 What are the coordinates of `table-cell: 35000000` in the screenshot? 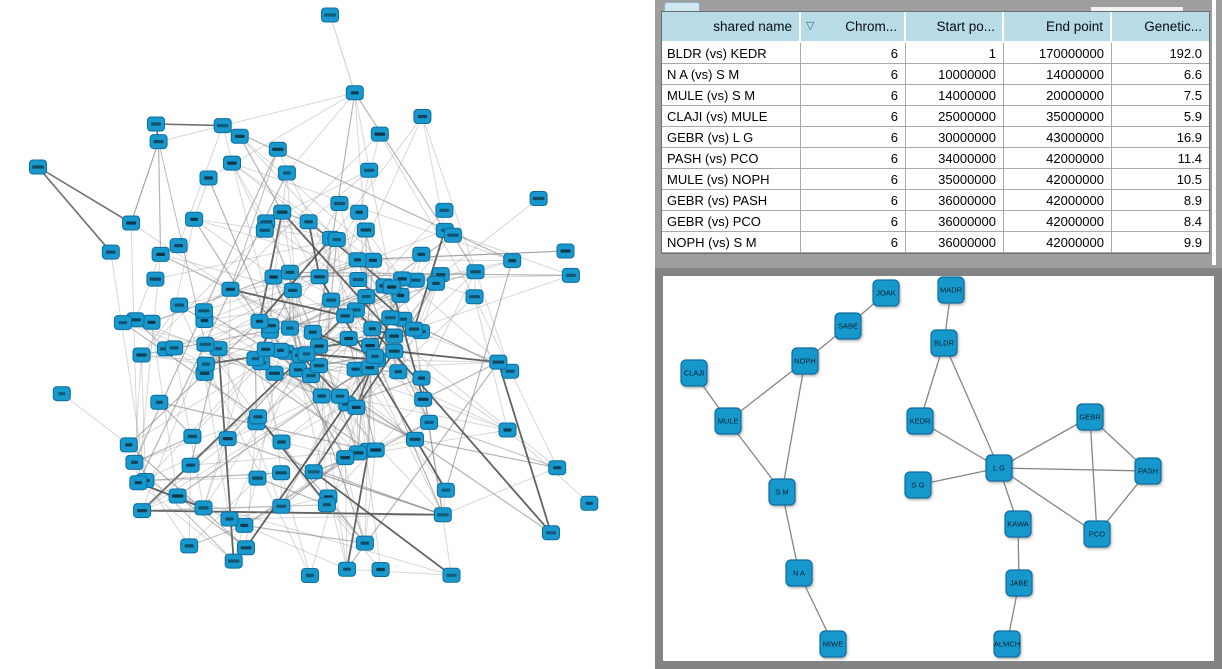 It's located at (955, 179).